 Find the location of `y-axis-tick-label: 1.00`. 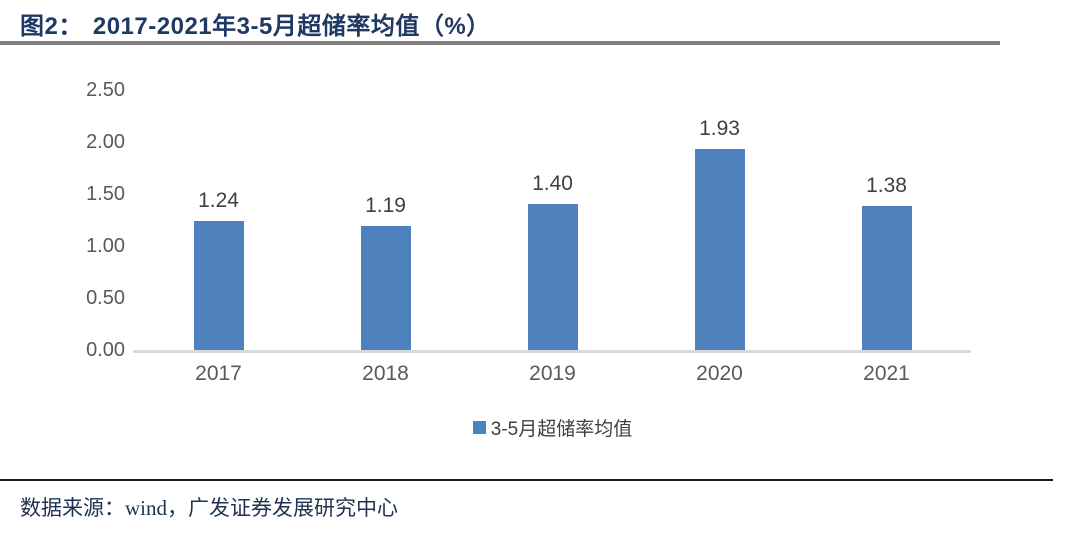

y-axis-tick-label: 1.00 is located at coordinates (105, 246).